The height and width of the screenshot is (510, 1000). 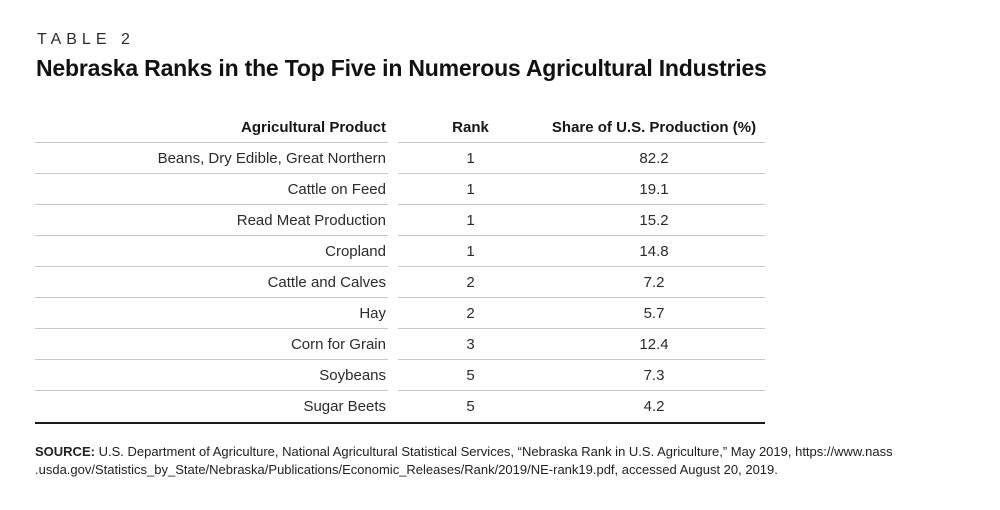 I want to click on product-cell: Sugar Beets, so click(x=344, y=406).